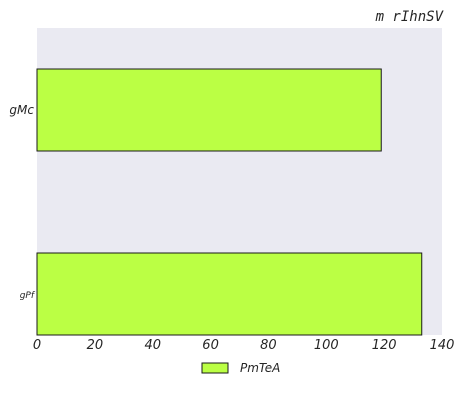 This screenshot has width=464, height=406. I want to click on x-tick-label: 40, so click(152, 345).